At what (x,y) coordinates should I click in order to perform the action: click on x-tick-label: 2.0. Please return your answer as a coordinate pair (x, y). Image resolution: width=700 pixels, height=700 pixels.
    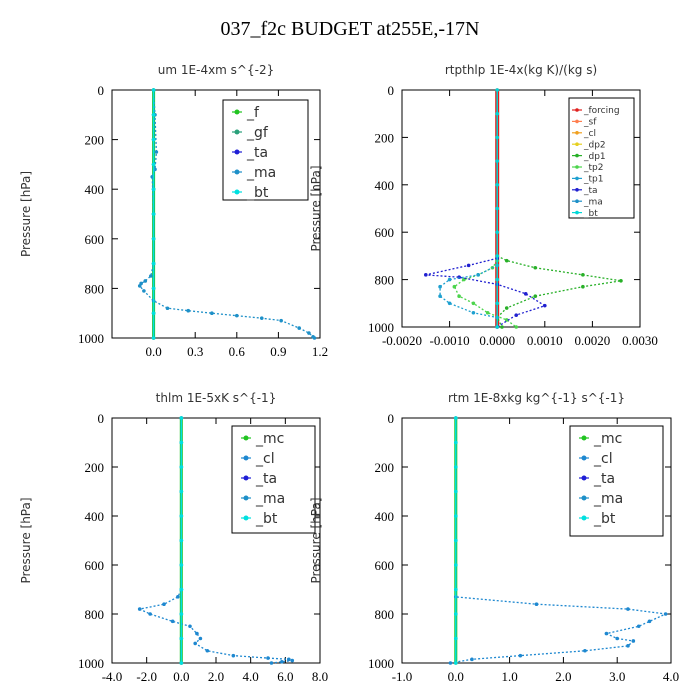
    Looking at the image, I should click on (563, 676).